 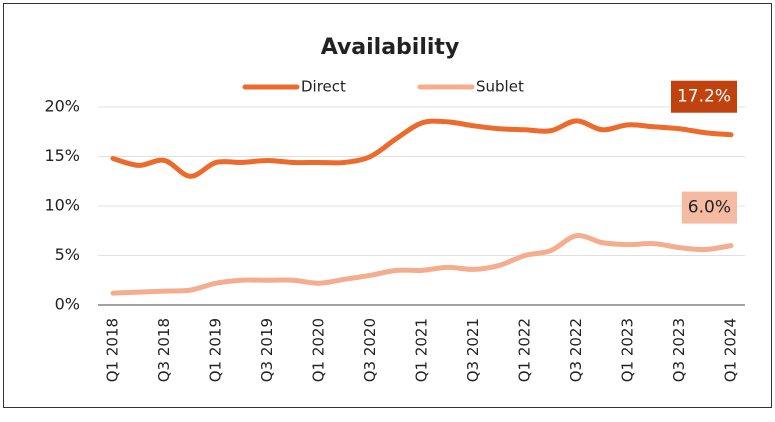 What do you see at coordinates (390, 47) in the screenshot?
I see `chart-title: Availability` at bounding box center [390, 47].